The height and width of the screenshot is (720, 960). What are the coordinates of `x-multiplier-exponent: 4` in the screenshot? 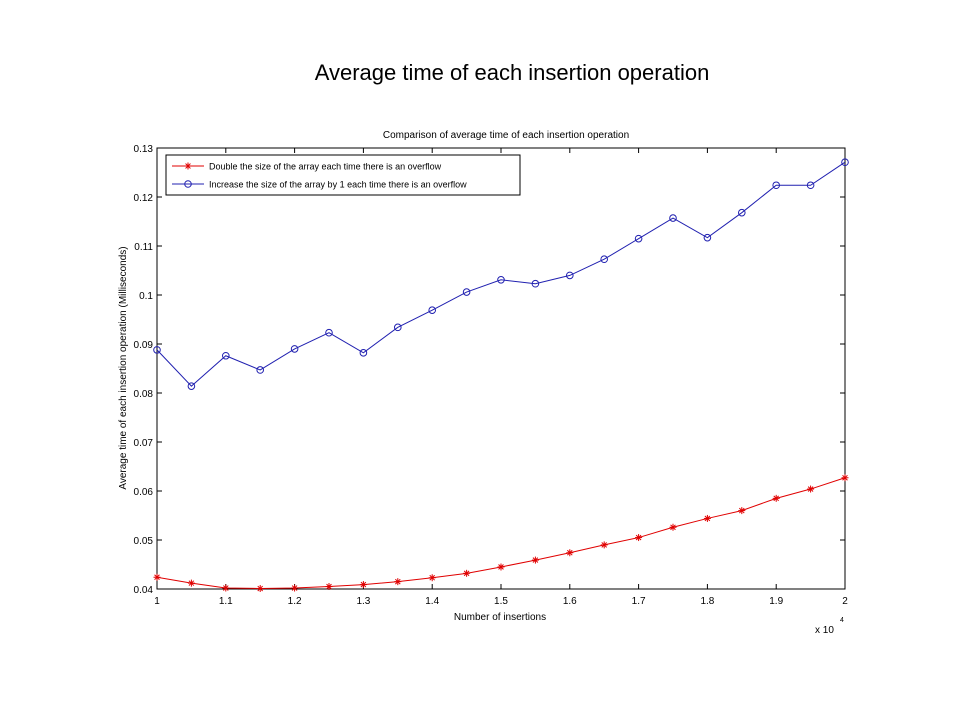 It's located at (842, 620).